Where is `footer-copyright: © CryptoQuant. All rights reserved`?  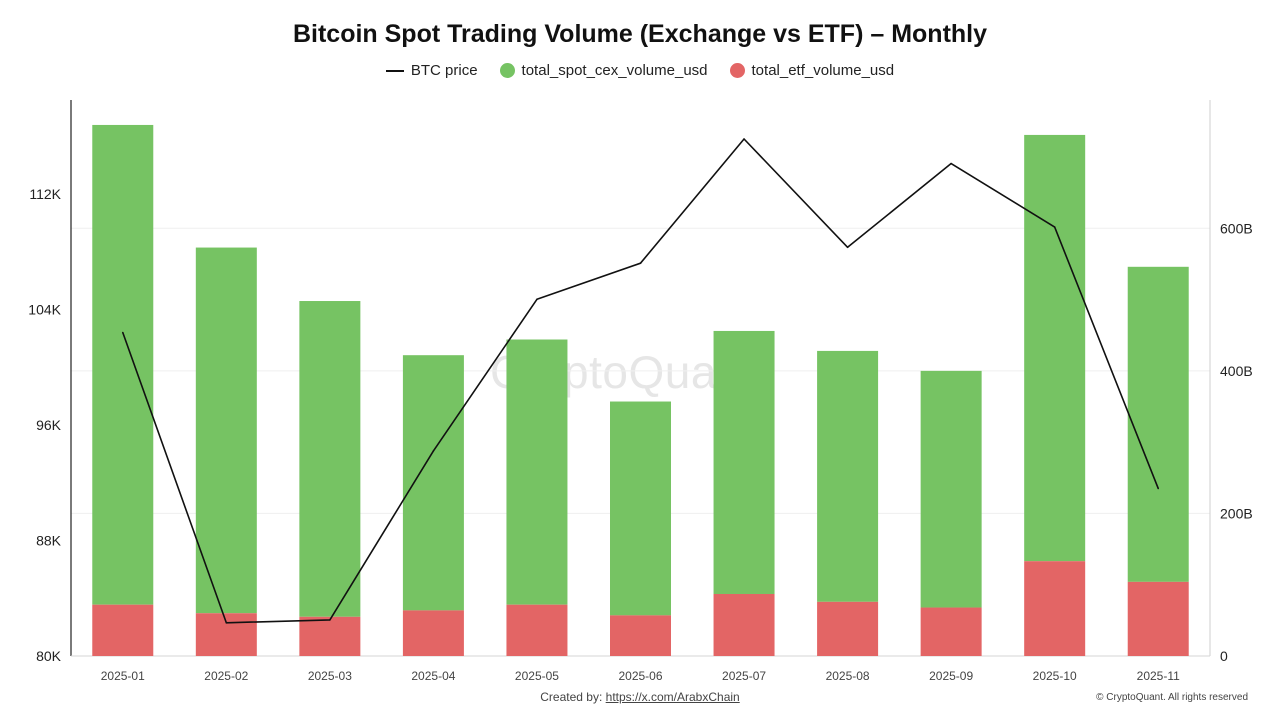
footer-copyright: © CryptoQuant. All rights reserved is located at coordinates (1172, 697).